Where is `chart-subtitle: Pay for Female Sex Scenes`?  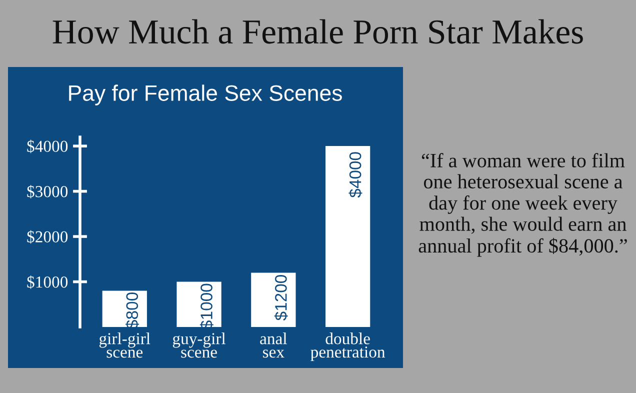 chart-subtitle: Pay for Female Sex Scenes is located at coordinates (205, 95).